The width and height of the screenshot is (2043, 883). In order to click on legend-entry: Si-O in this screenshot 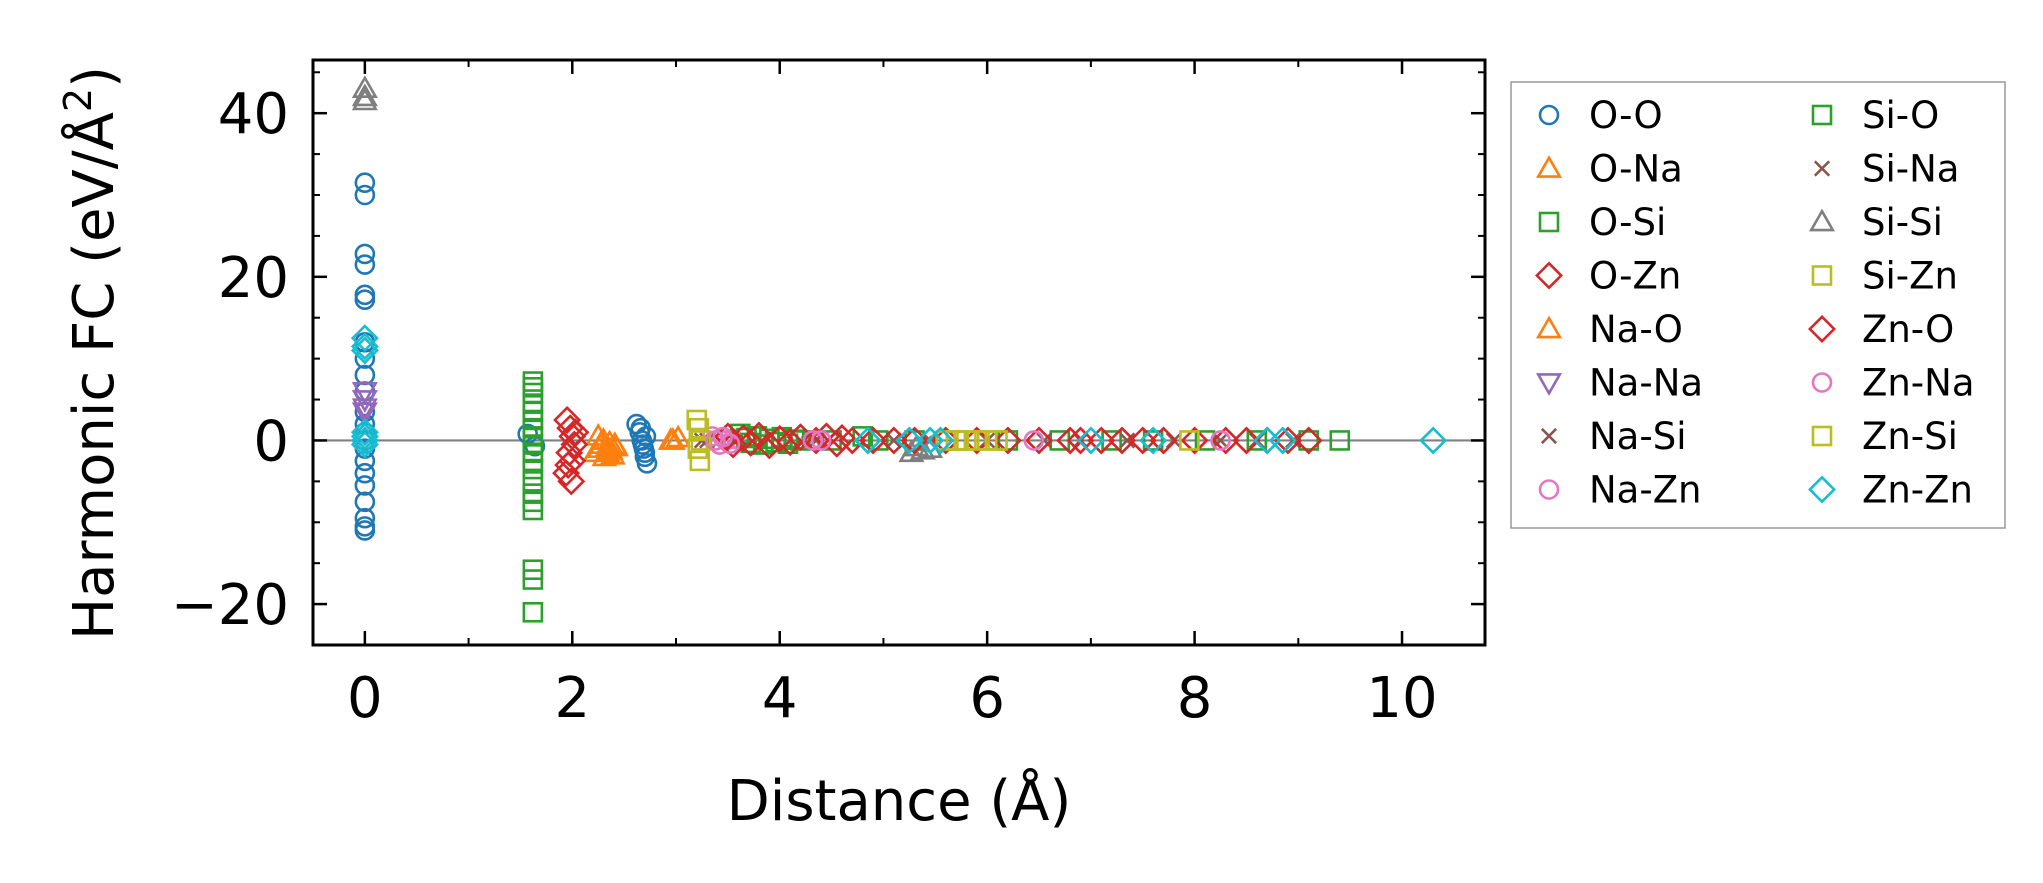, I will do `click(1875, 115)`.